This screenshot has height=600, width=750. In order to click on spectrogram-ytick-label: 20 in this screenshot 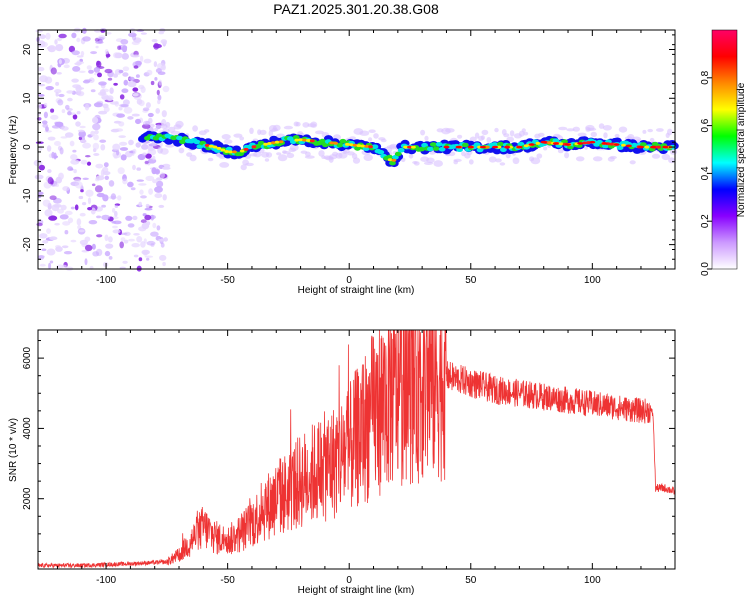, I will do `click(27, 50)`.